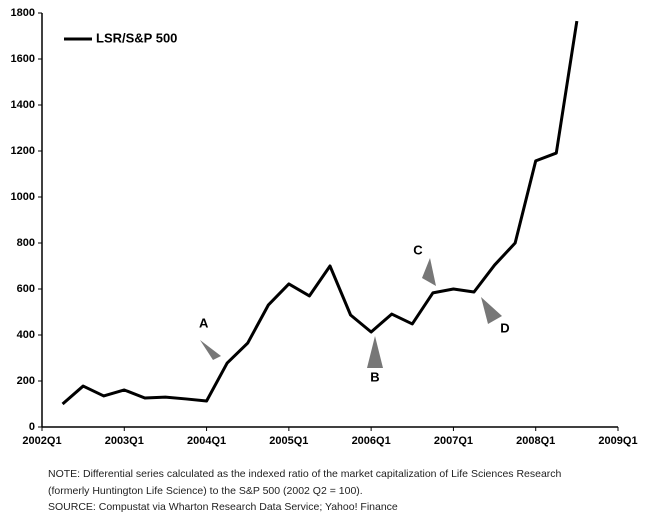 This screenshot has width=654, height=516. I want to click on y-tick-label: 400, so click(26, 335).